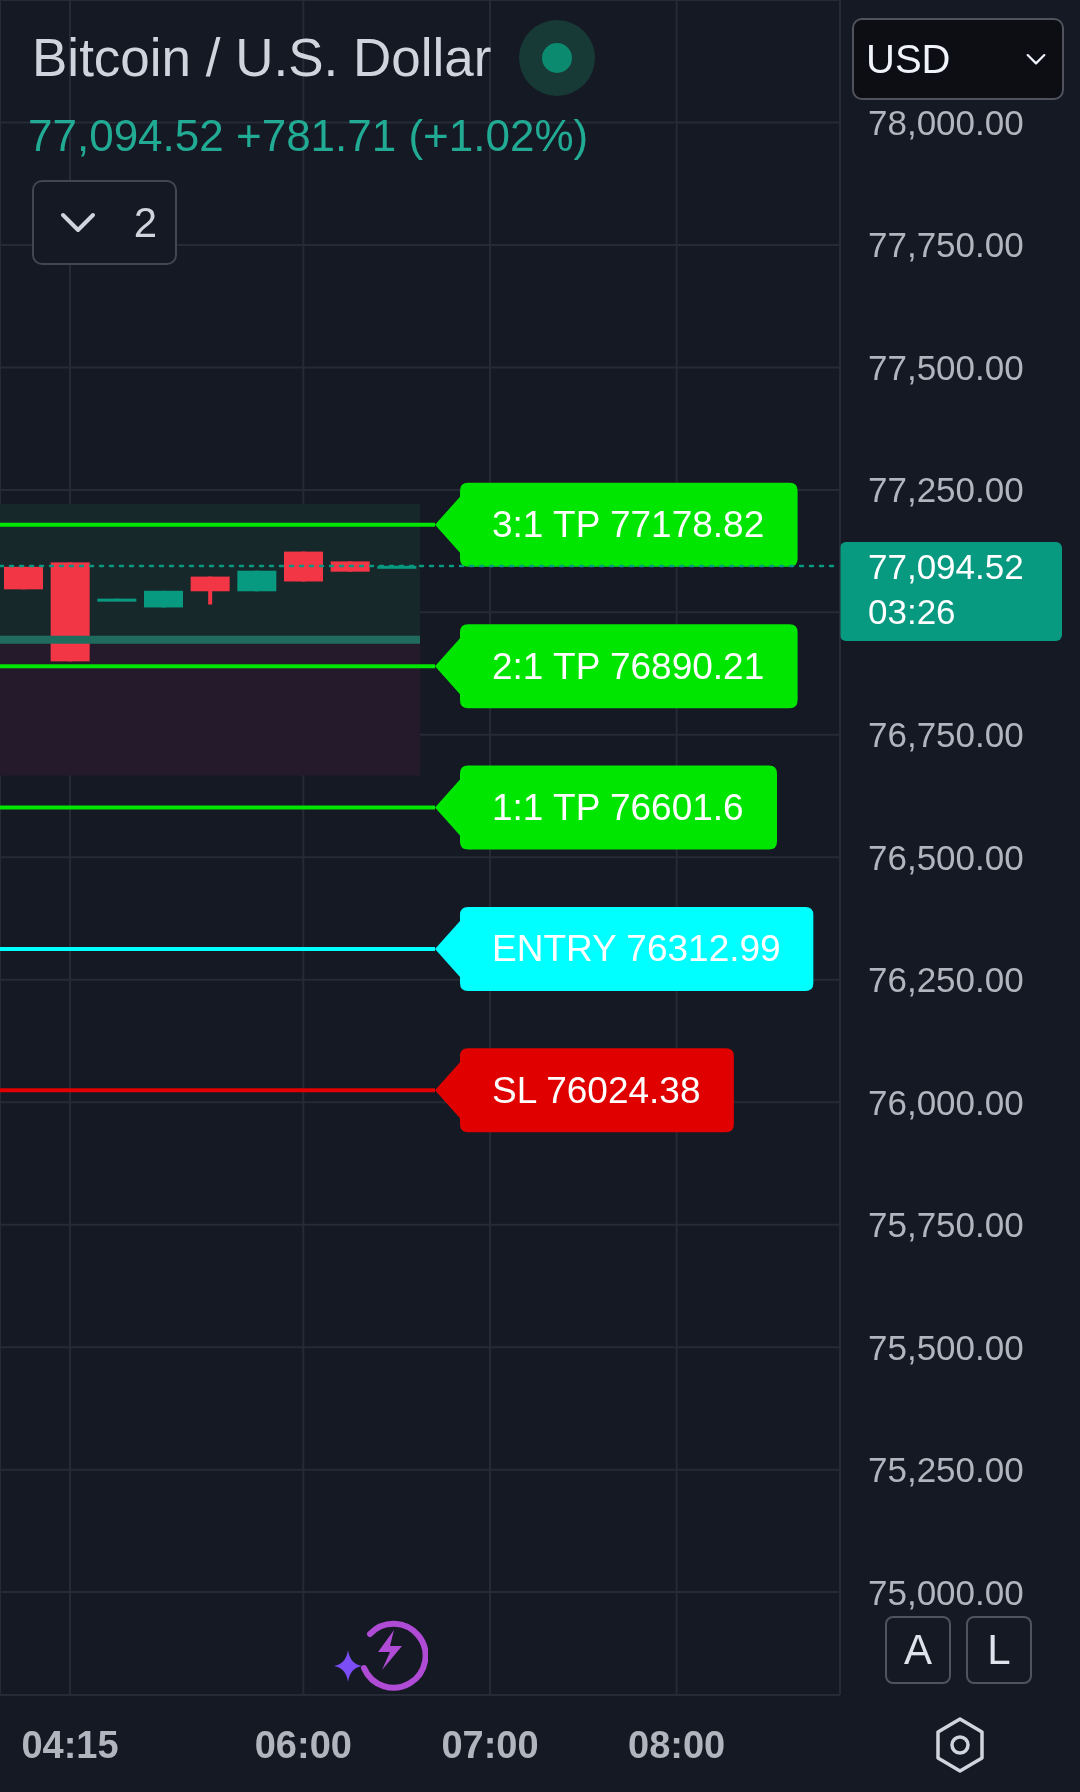  Describe the element at coordinates (946, 490) in the screenshot. I see `y-tick-label: 77,250.00` at that location.